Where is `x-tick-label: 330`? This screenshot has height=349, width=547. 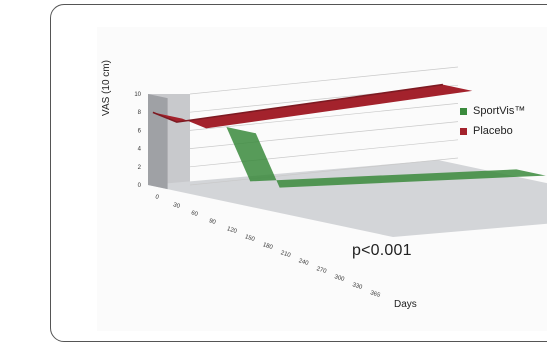
x-tick-label: 330 is located at coordinates (357, 286).